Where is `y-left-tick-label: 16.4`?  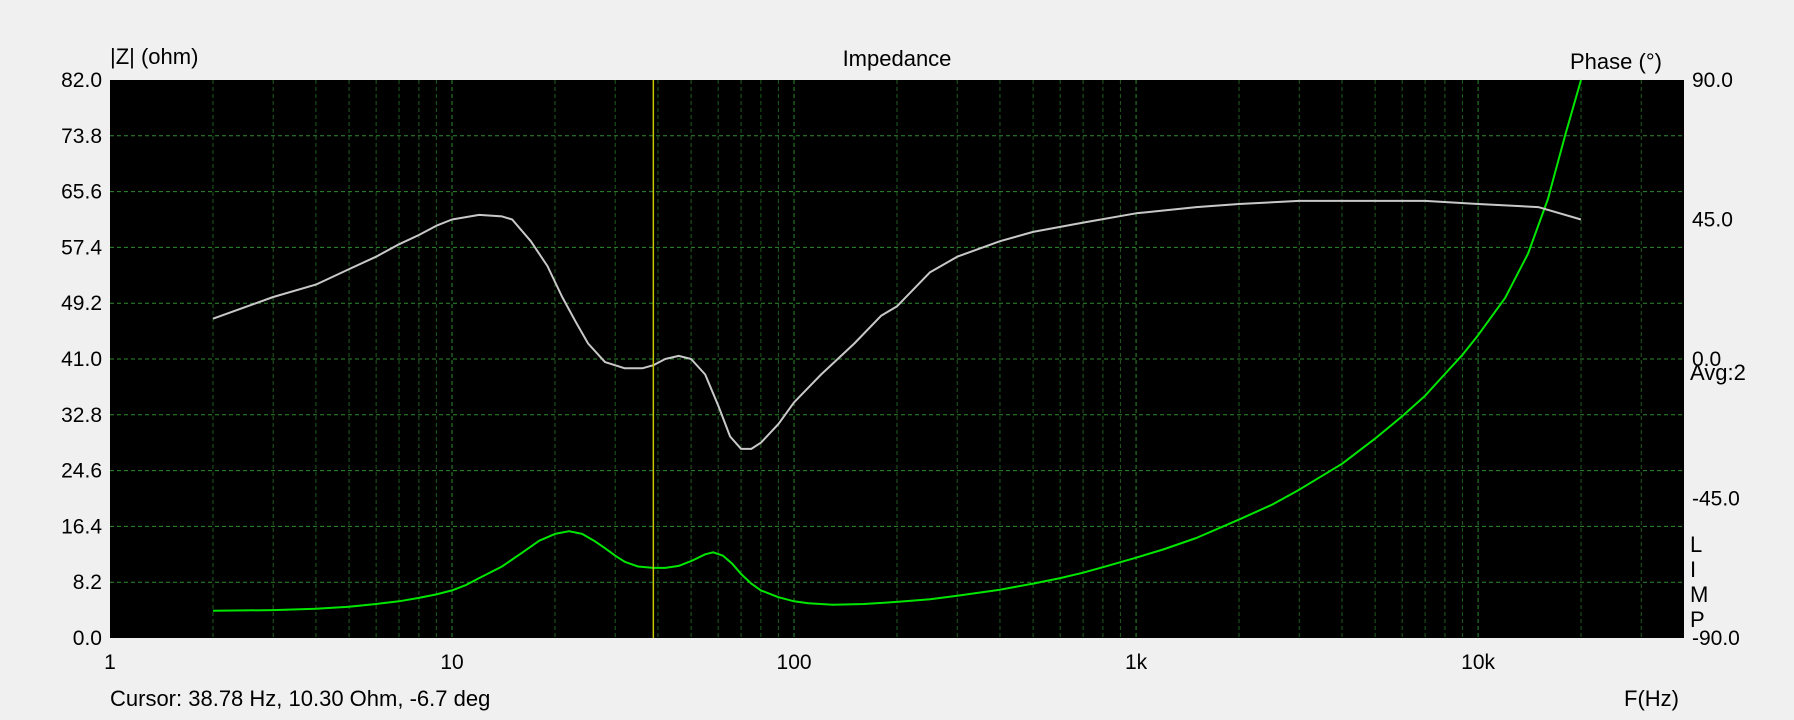
y-left-tick-label: 16.4 is located at coordinates (81, 526).